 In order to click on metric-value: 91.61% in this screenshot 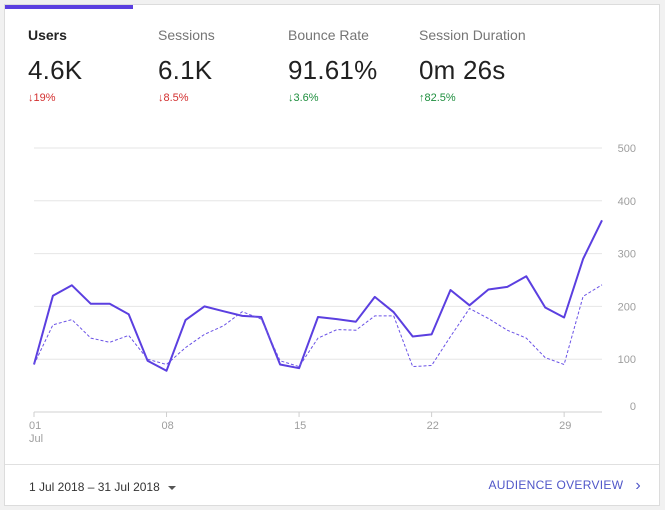, I will do `click(333, 70)`.